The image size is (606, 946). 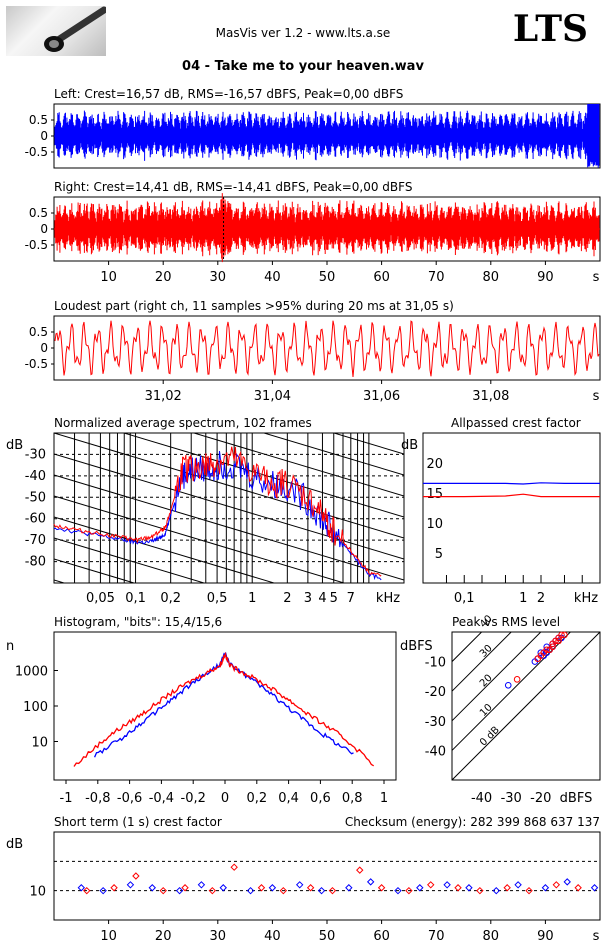 What do you see at coordinates (541, 653) in the screenshot?
I see `peakrms-point-left` at bounding box center [541, 653].